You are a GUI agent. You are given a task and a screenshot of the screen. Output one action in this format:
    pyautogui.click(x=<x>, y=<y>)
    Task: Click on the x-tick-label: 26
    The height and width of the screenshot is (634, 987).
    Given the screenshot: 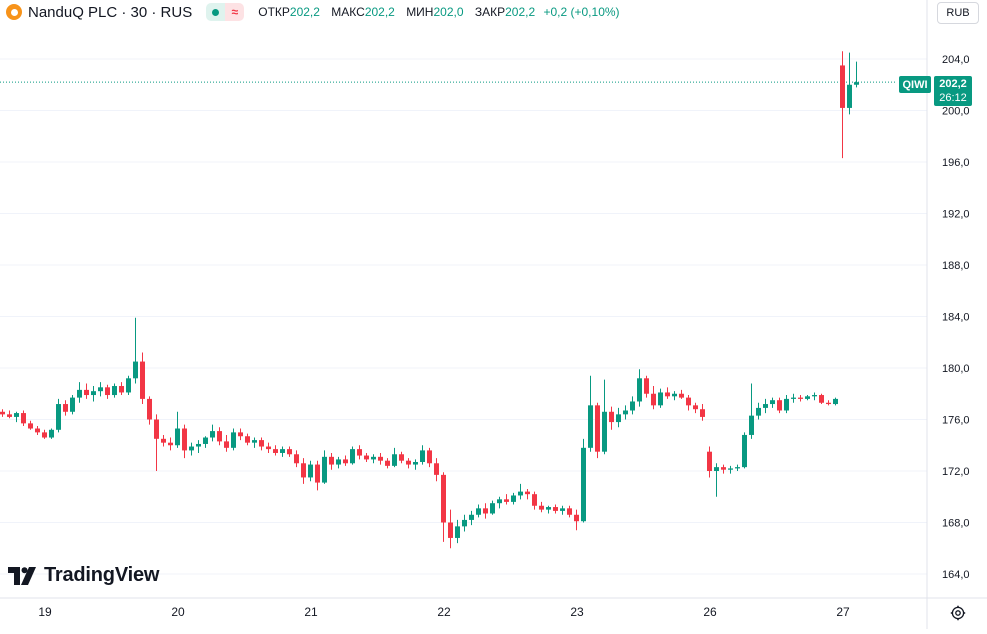 What is the action you would take?
    pyautogui.click(x=710, y=612)
    